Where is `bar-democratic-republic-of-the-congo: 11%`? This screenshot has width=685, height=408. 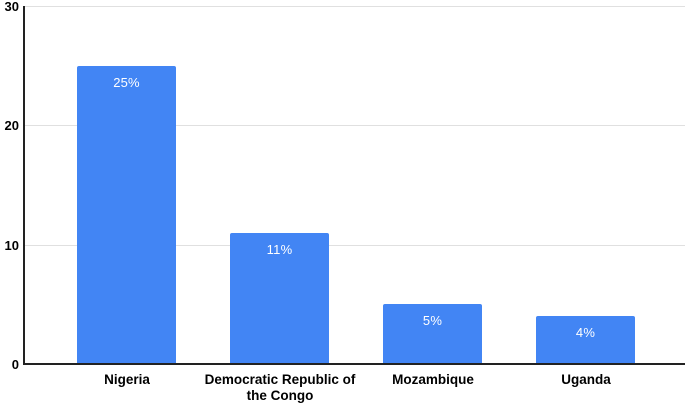
bar-democratic-republic-of-the-congo: 11% is located at coordinates (279, 298).